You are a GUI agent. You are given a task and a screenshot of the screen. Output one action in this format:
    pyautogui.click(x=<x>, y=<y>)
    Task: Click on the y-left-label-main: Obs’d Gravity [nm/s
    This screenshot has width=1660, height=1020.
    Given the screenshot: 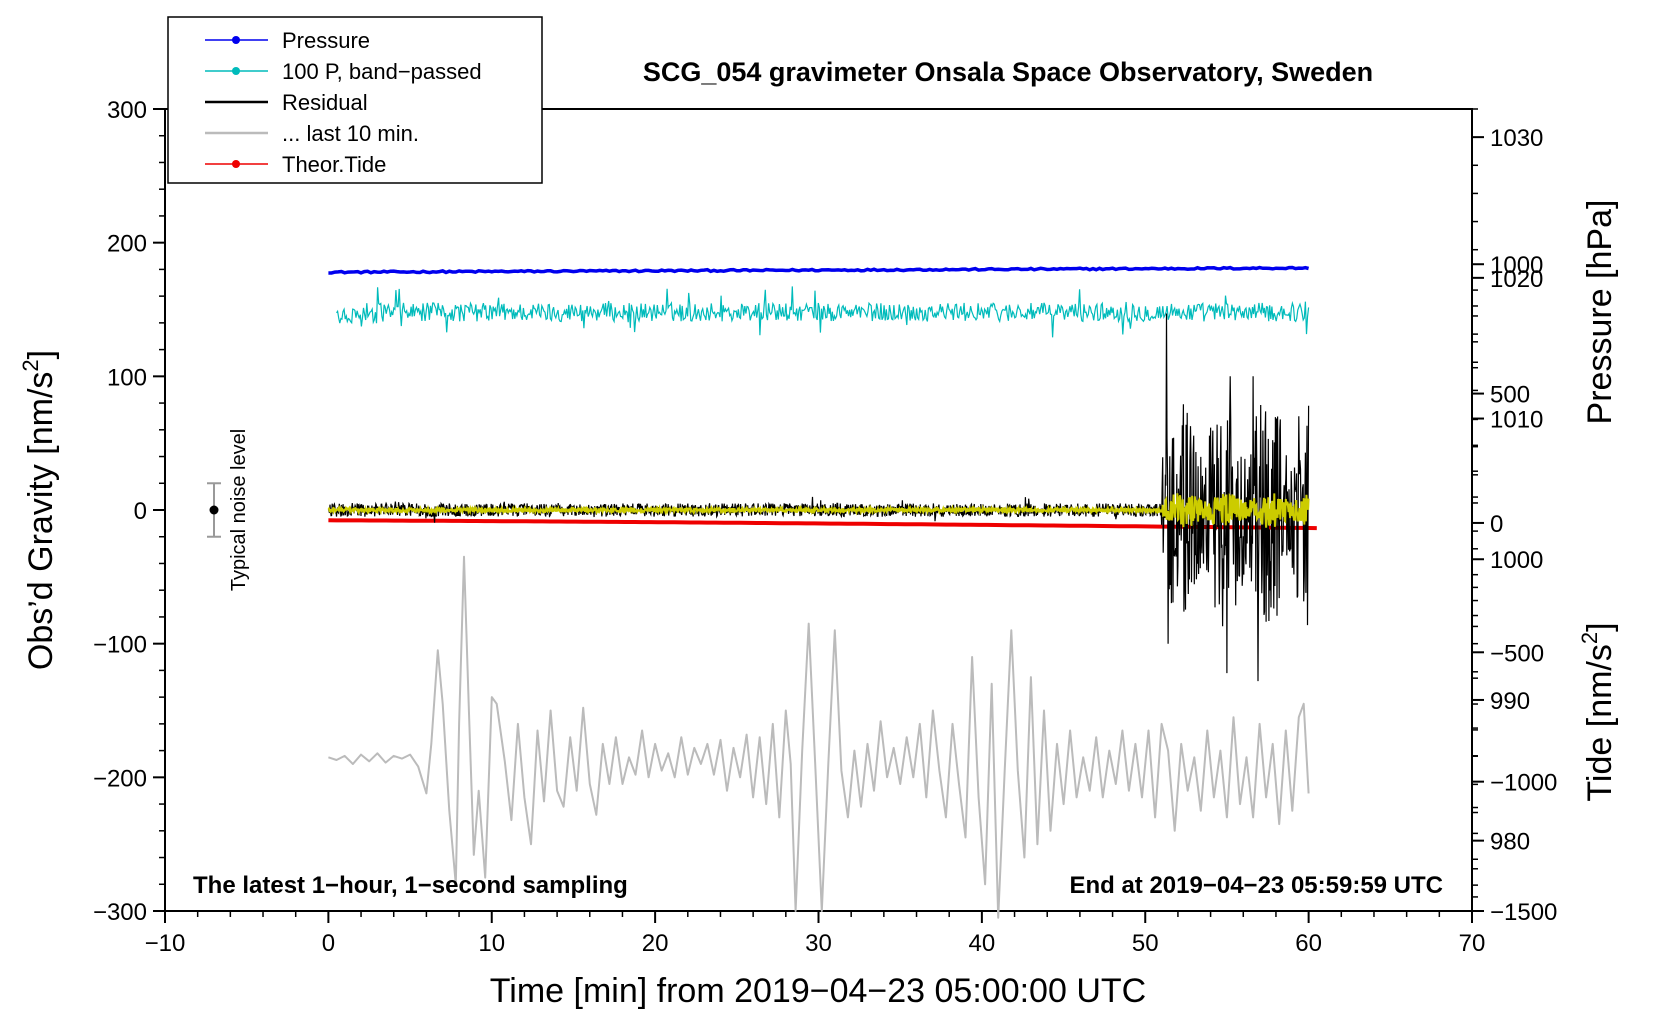 What is the action you would take?
    pyautogui.click(x=41, y=521)
    